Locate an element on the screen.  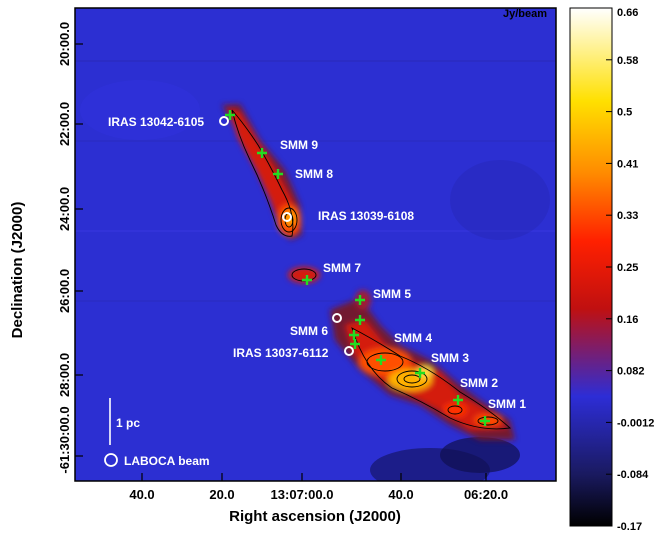
beam-label: LABOCA beam is located at coordinates (167, 461).